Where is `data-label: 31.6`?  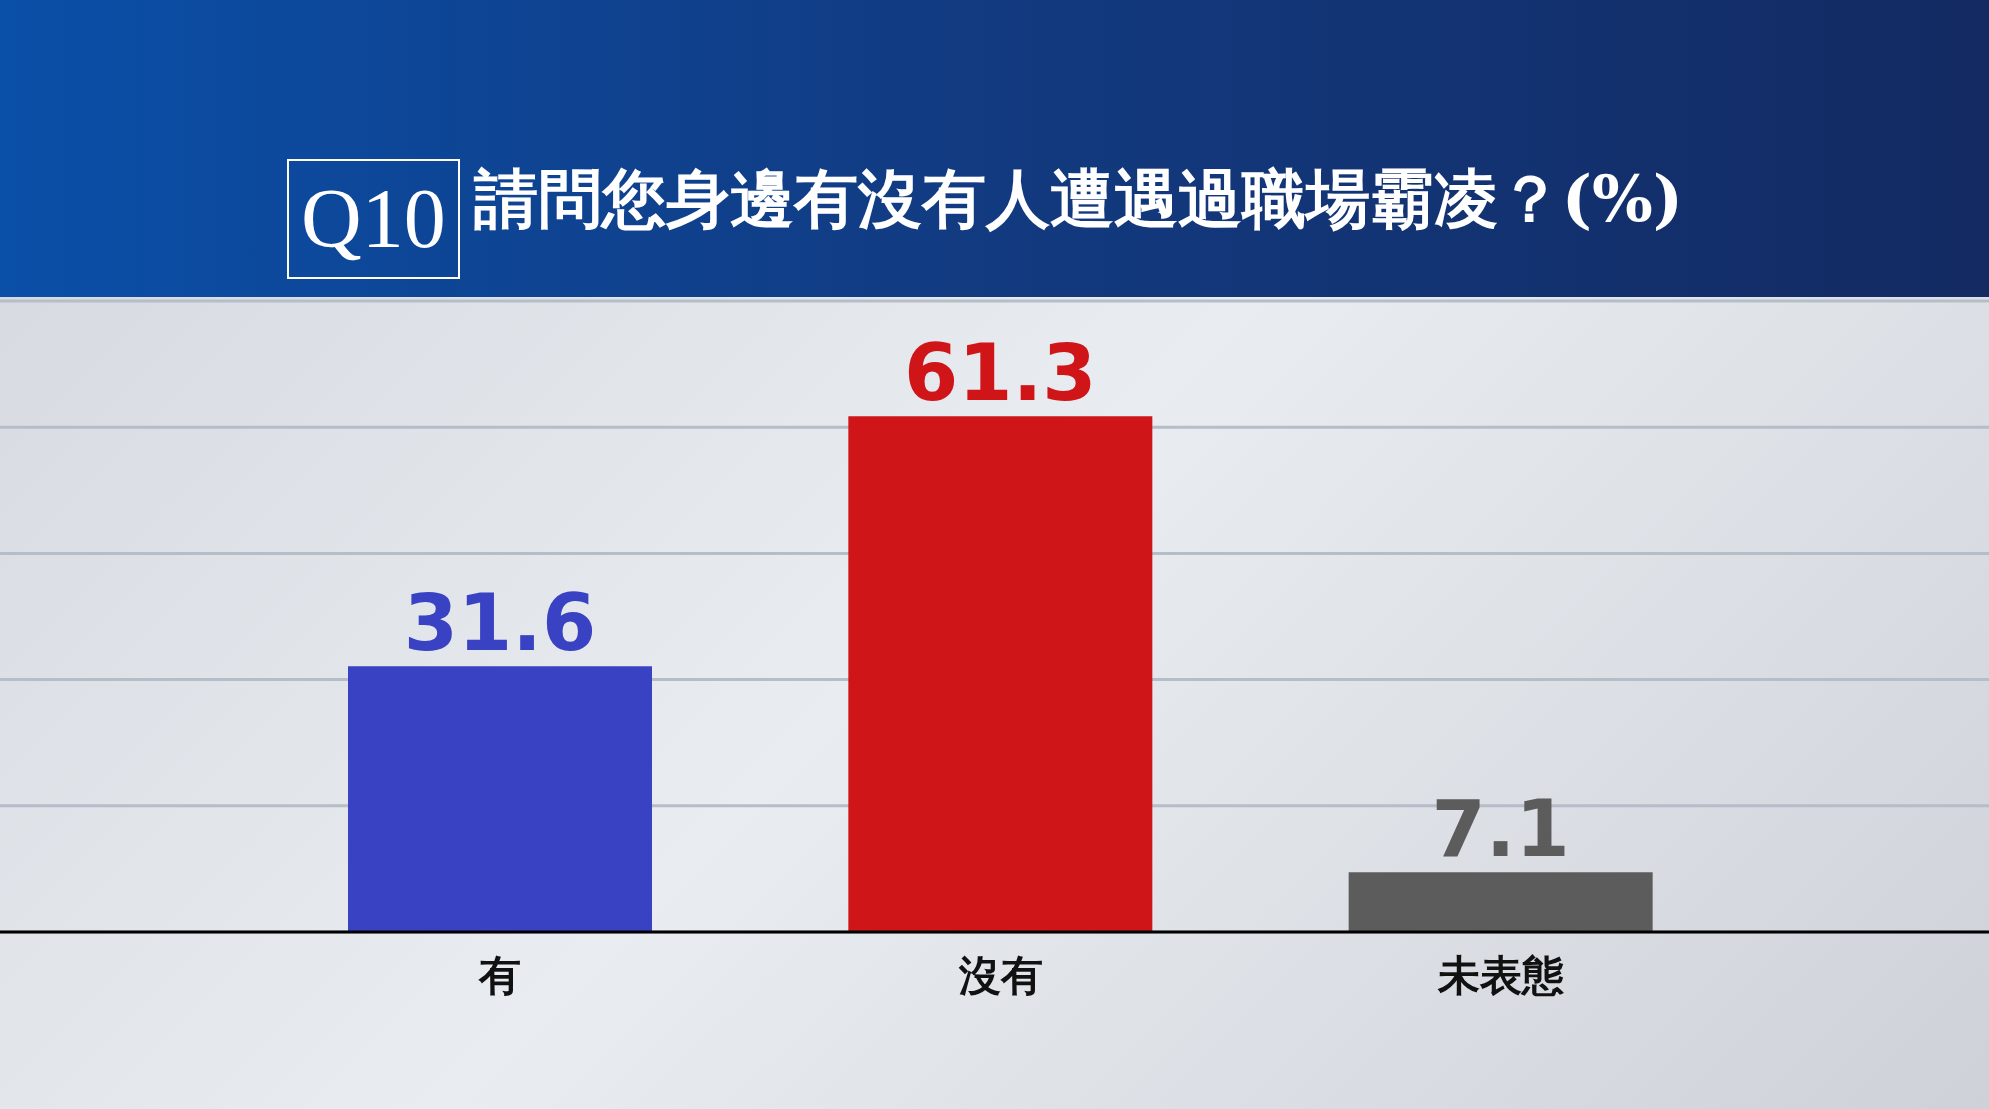
data-label: 31.6 is located at coordinates (500, 623).